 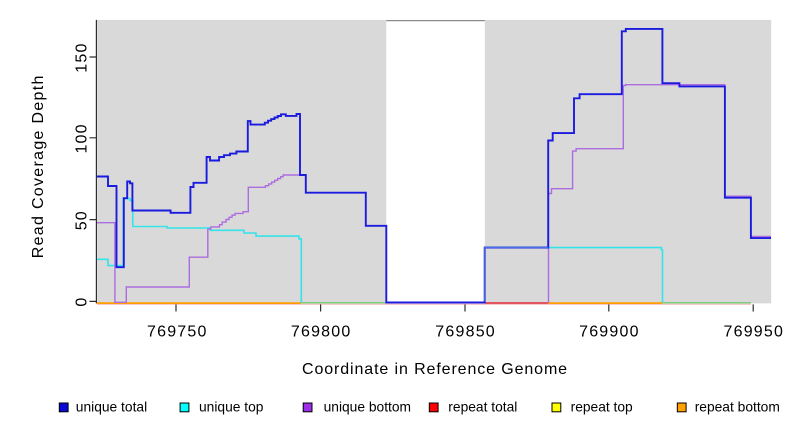 I want to click on svg-text: 769750, so click(x=177, y=331).